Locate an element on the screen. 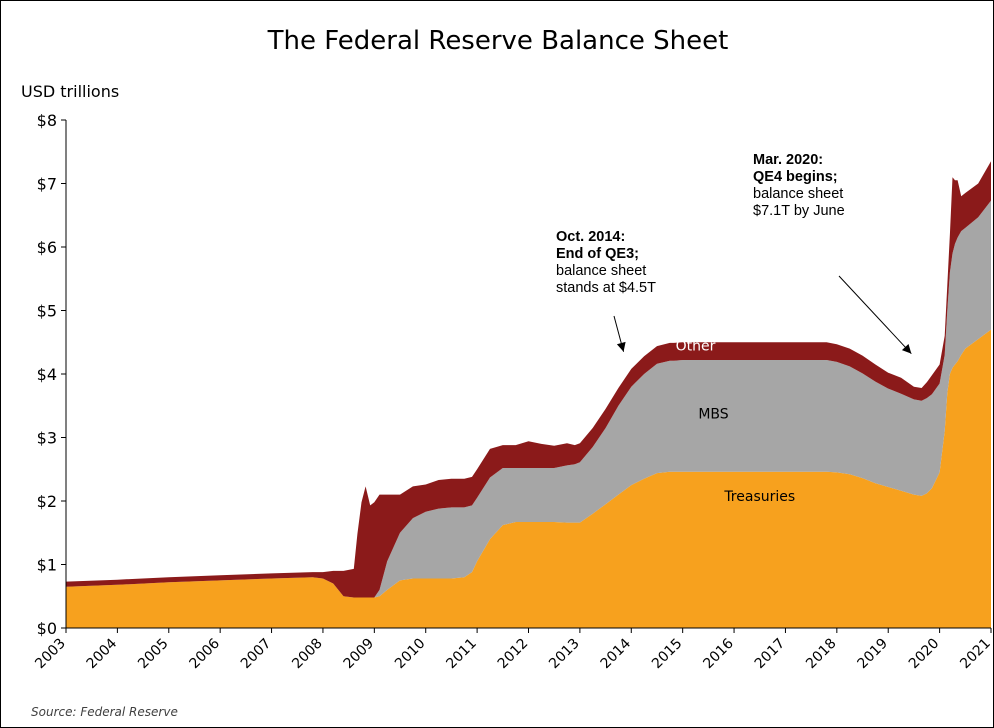 Image resolution: width=994 pixels, height=728 pixels. x-tick-label: 2015 is located at coordinates (667, 654).